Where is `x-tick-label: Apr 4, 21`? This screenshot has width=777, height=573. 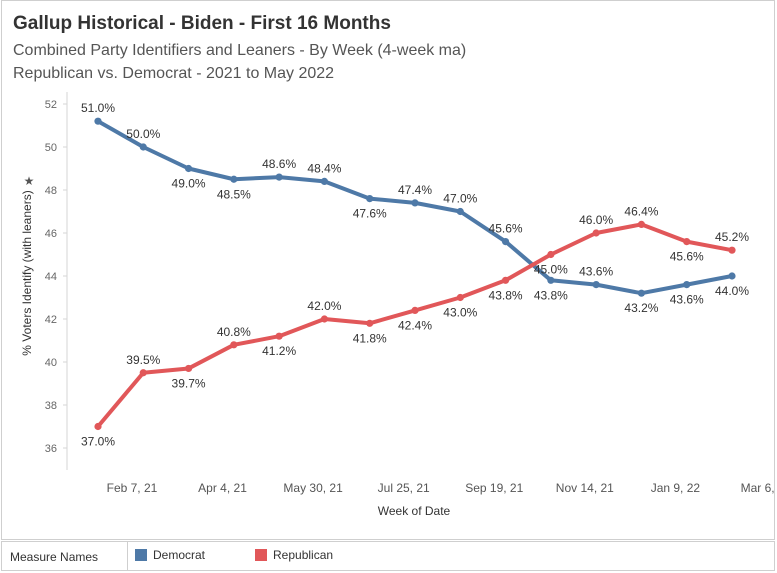
x-tick-label: Apr 4, 21 is located at coordinates (222, 488).